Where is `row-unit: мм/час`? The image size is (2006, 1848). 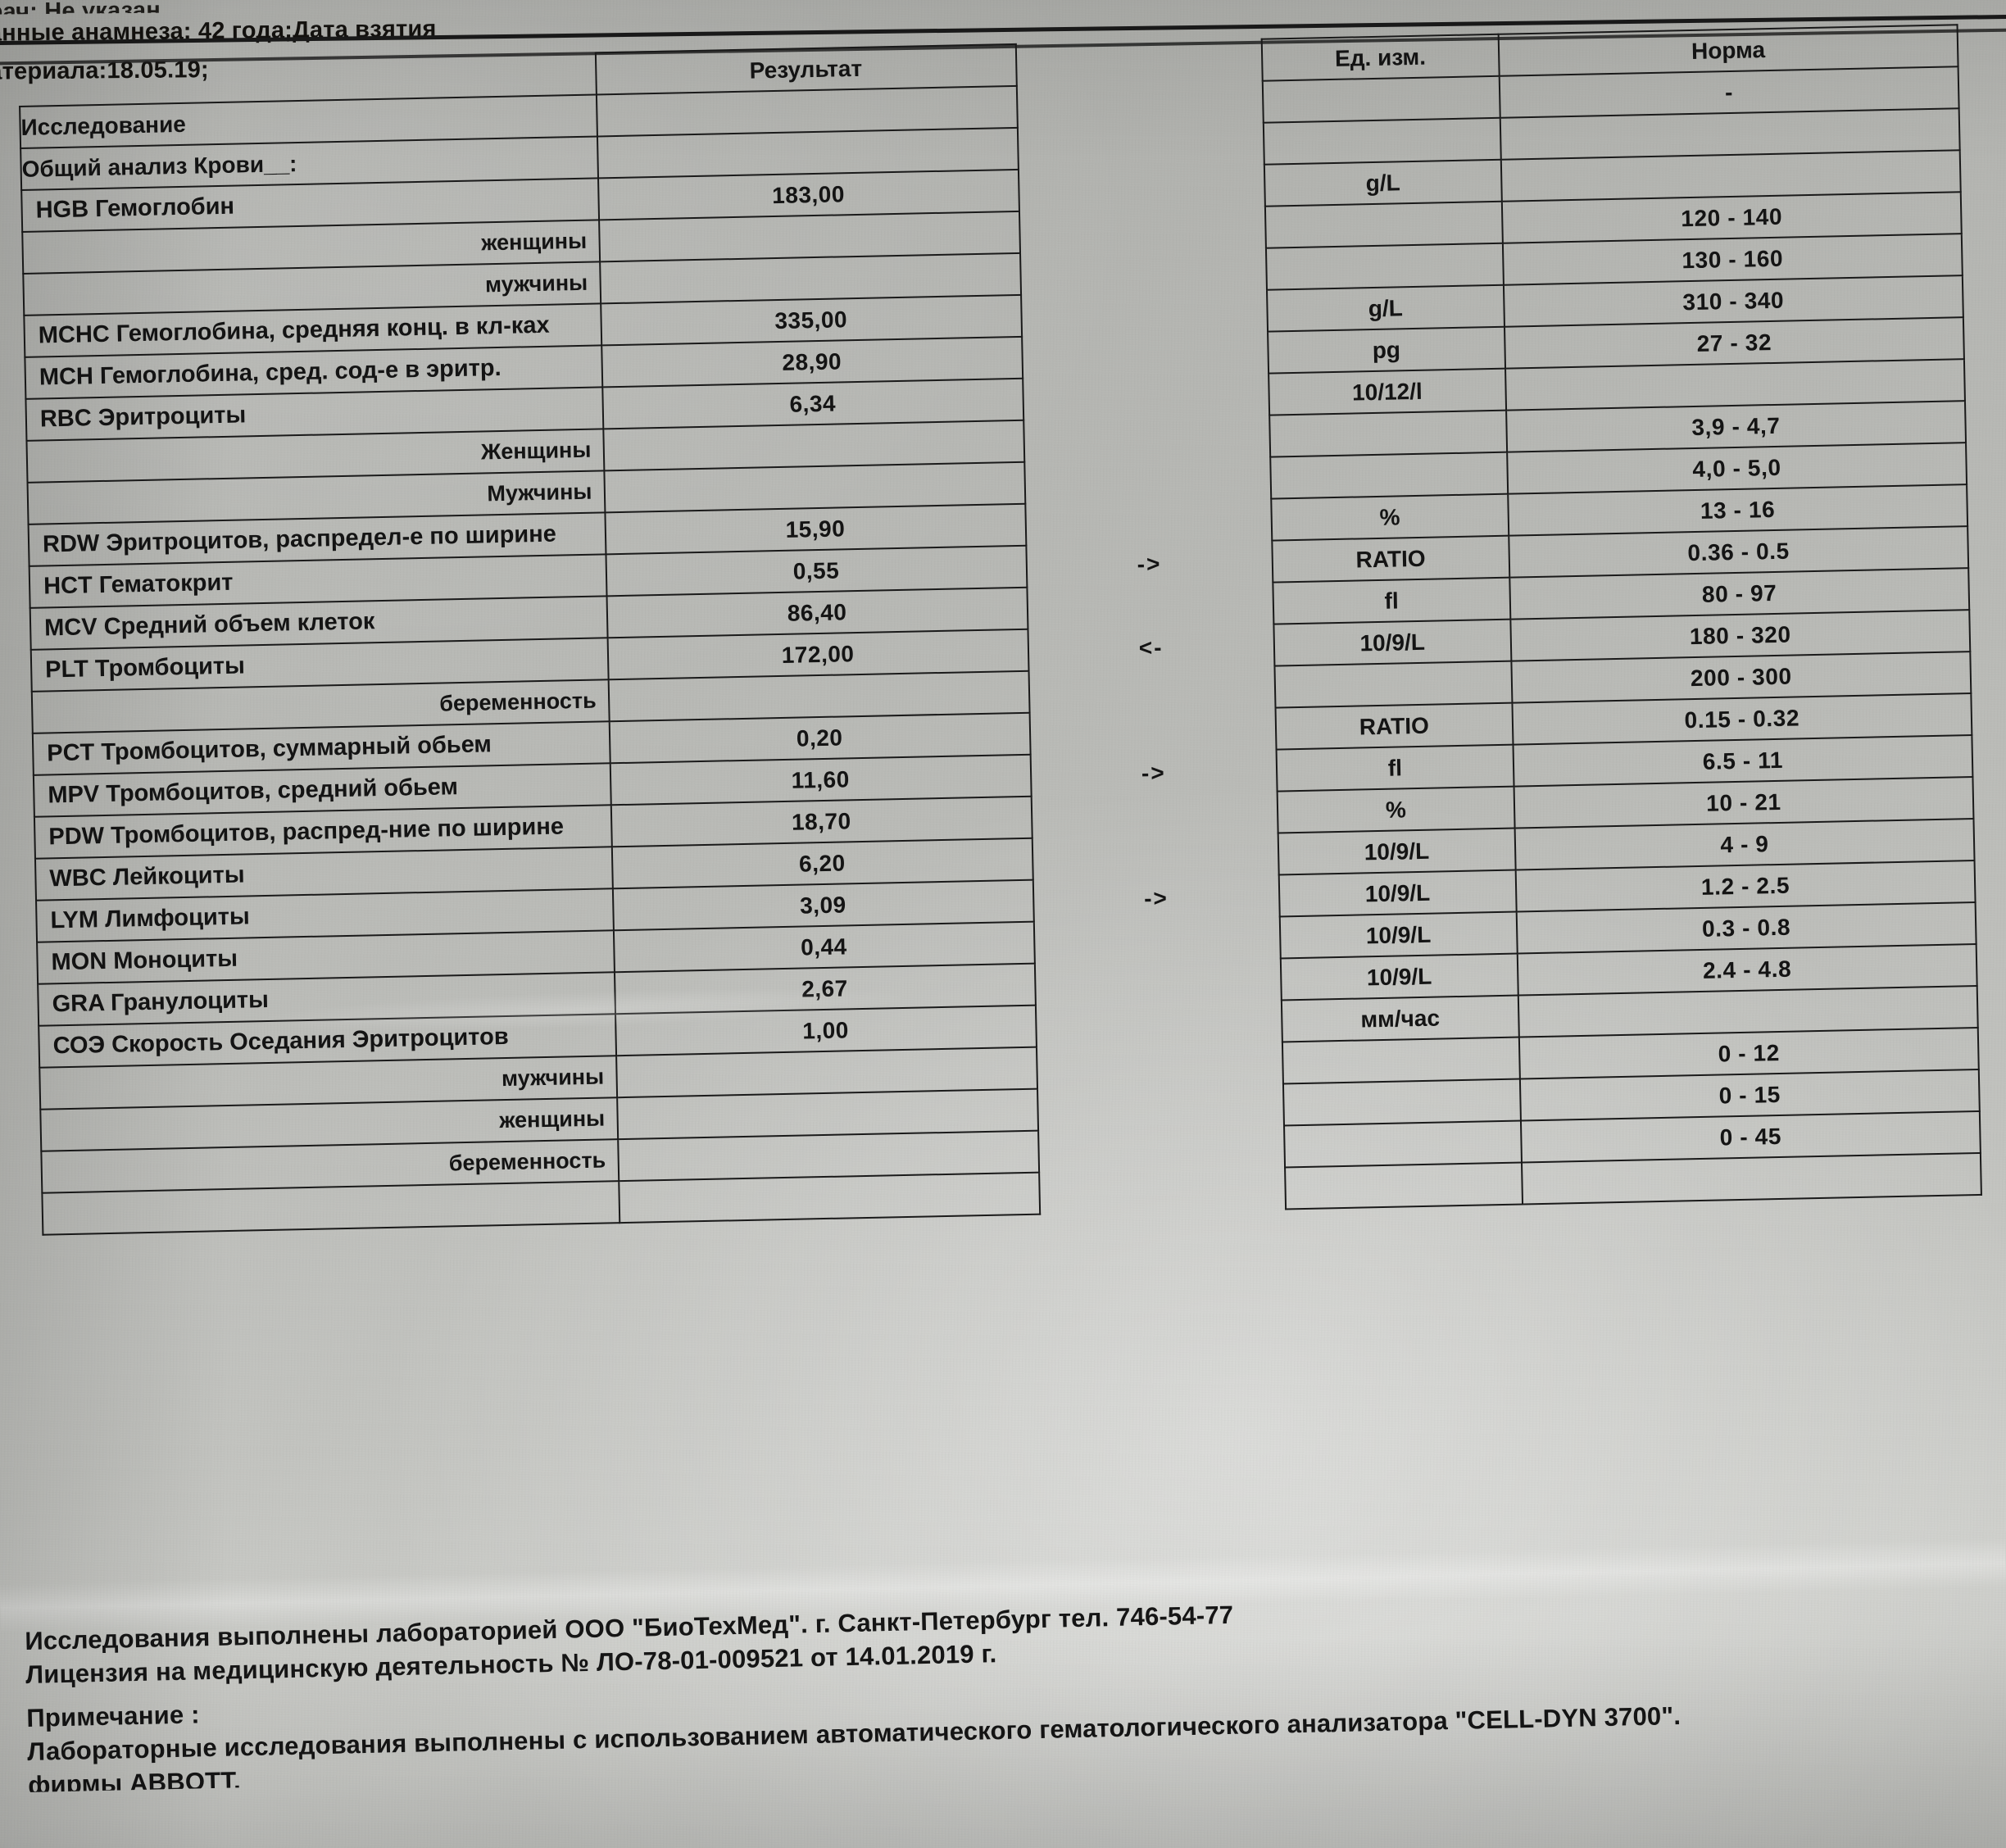 row-unit: мм/час is located at coordinates (1400, 1018).